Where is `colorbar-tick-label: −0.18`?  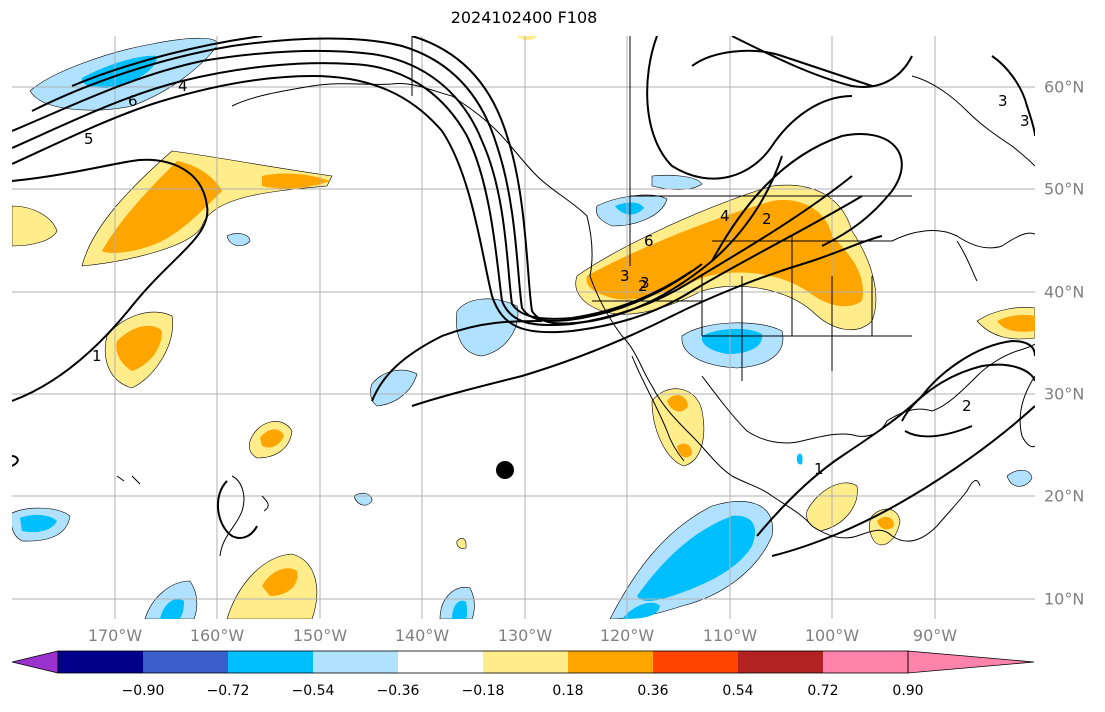
colorbar-tick-label: −0.18 is located at coordinates (483, 691).